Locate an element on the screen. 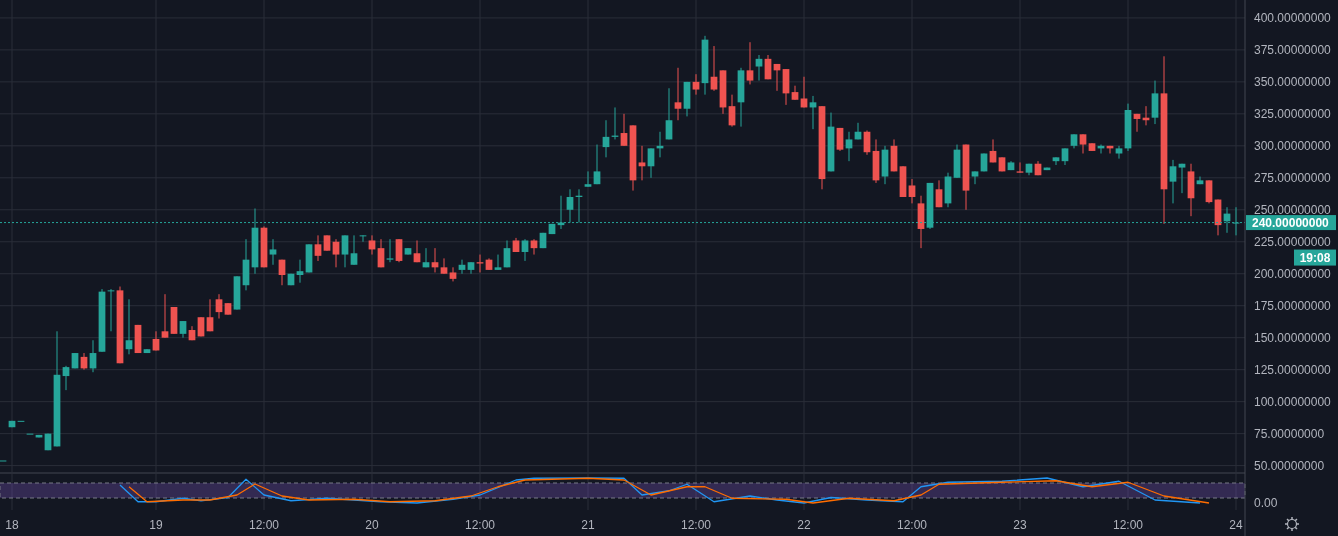 Image resolution: width=1338 pixels, height=536 pixels. y-tick-label: 100.00000000 is located at coordinates (1293, 401).